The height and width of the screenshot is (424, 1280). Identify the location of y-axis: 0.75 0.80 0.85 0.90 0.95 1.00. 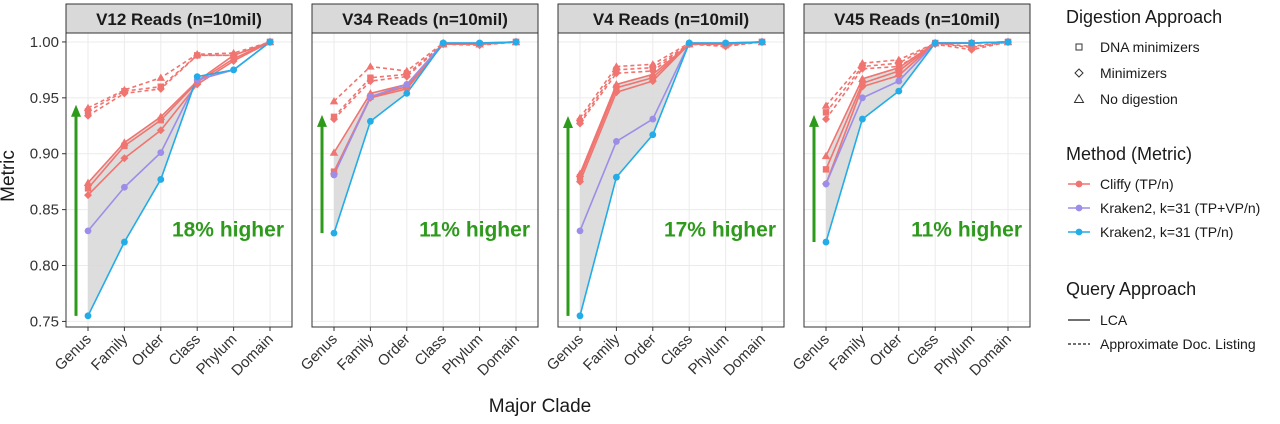
(48, 182).